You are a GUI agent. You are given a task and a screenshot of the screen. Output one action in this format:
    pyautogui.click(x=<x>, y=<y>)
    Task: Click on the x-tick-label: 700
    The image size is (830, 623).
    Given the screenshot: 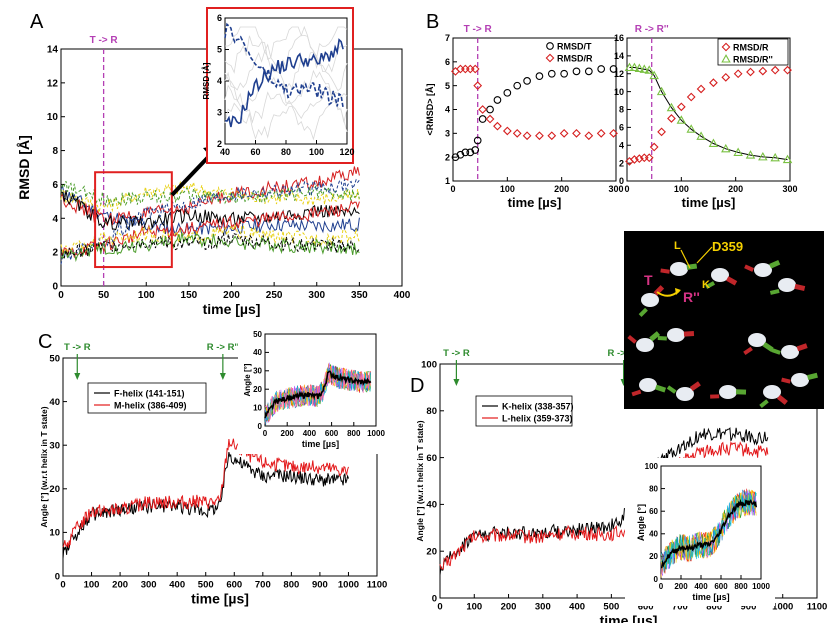 What is the action you would take?
    pyautogui.click(x=263, y=585)
    